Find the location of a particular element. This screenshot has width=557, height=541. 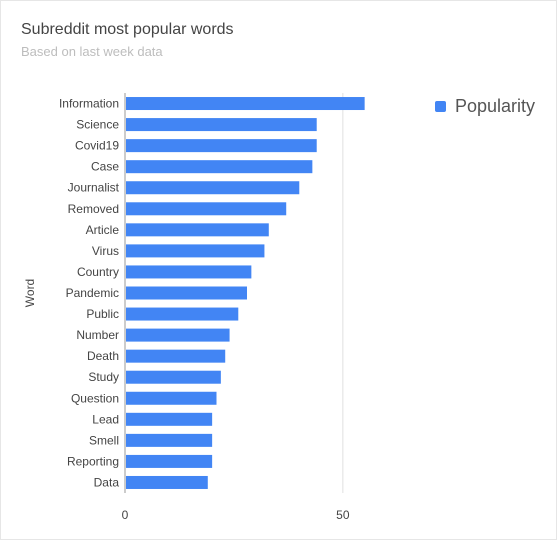

category-label: Science is located at coordinates (97, 125).